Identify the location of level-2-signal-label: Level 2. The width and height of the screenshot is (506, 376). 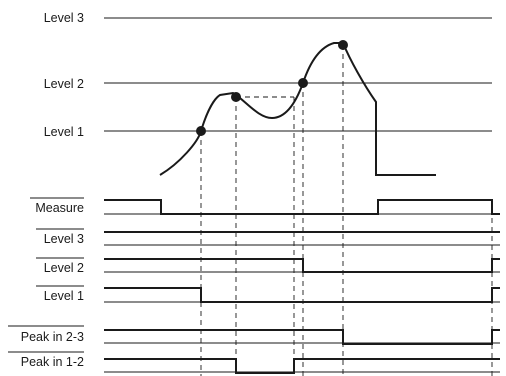
(64, 268).